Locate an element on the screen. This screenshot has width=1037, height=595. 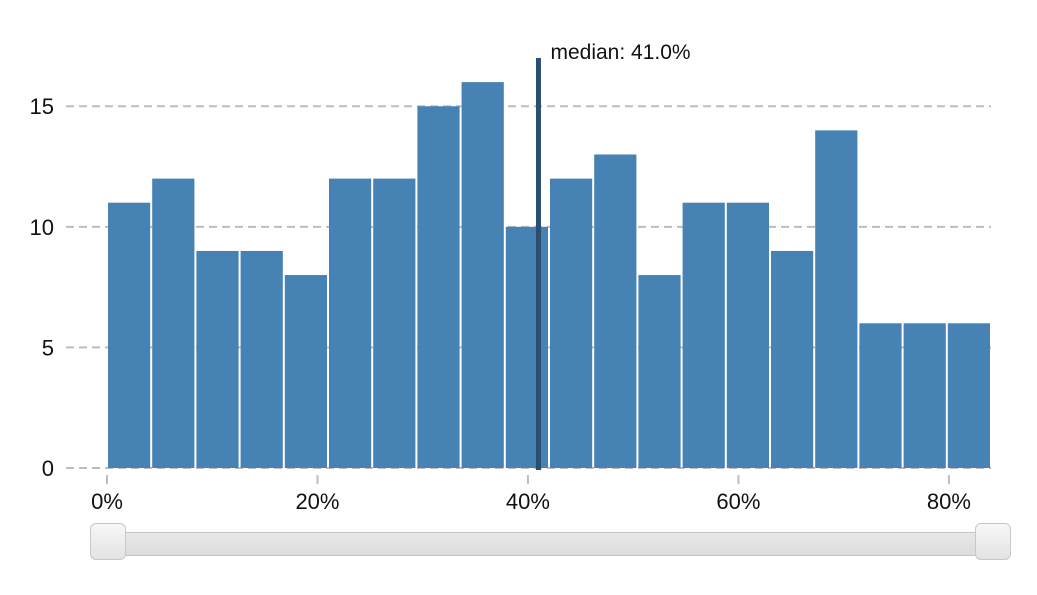
range-slider-track is located at coordinates (550, 544).